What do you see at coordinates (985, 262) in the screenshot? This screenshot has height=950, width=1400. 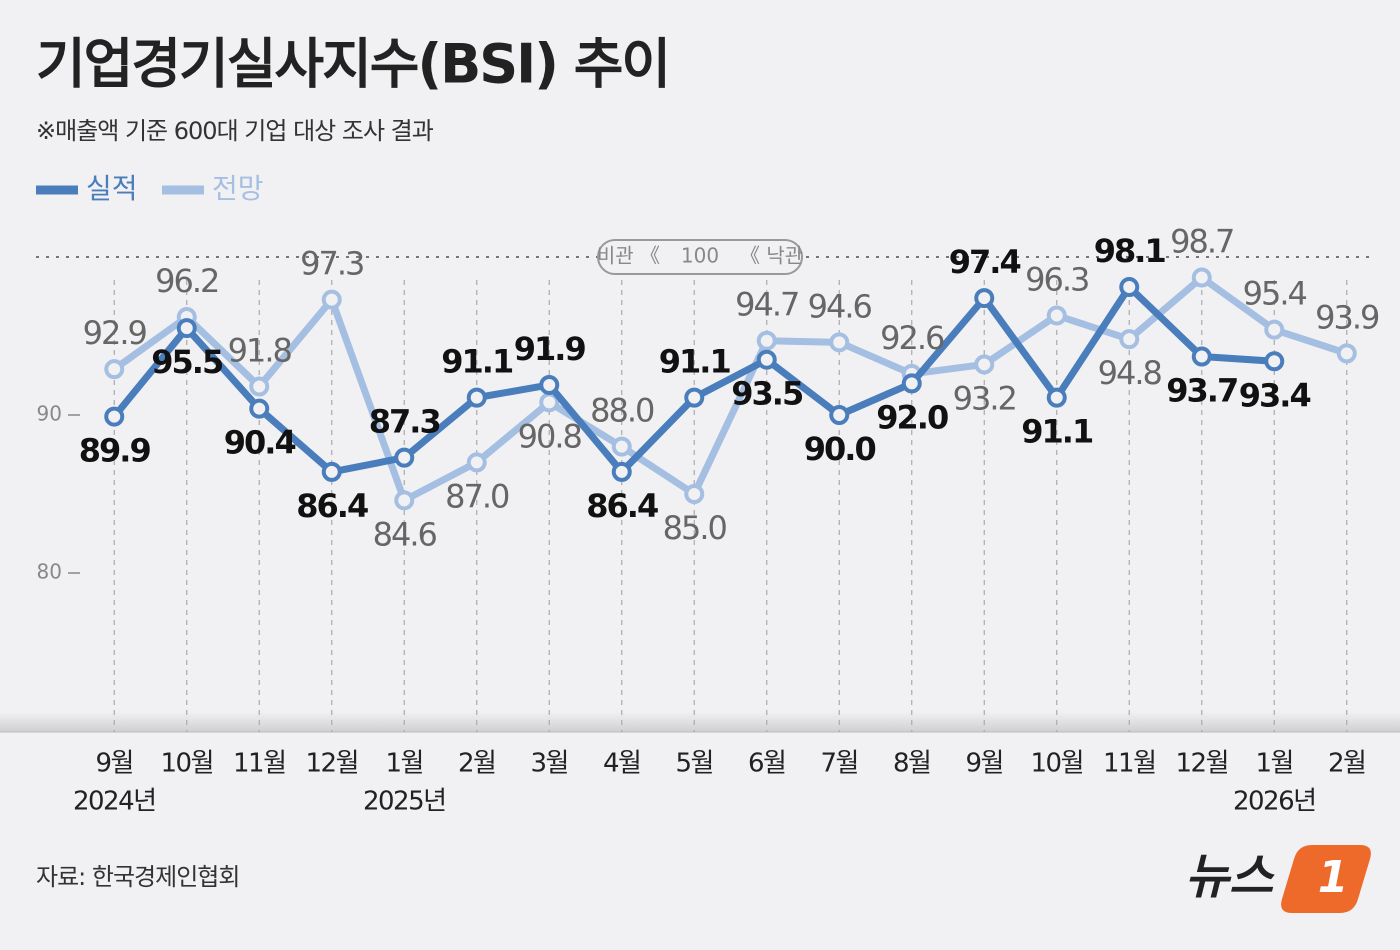 I see `value-label: 97.4` at bounding box center [985, 262].